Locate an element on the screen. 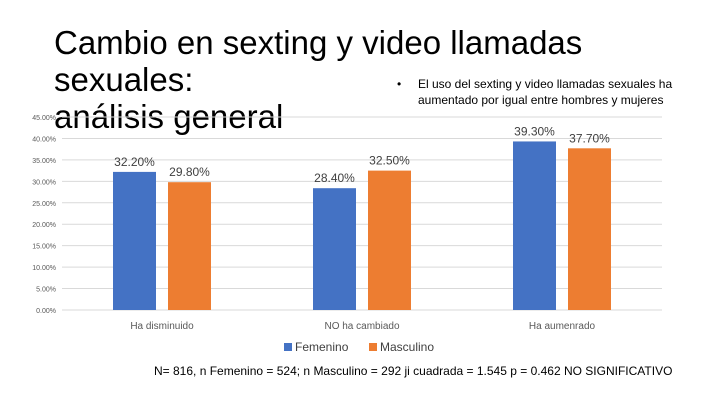  y-tick-label: 25.00% is located at coordinates (44, 204).